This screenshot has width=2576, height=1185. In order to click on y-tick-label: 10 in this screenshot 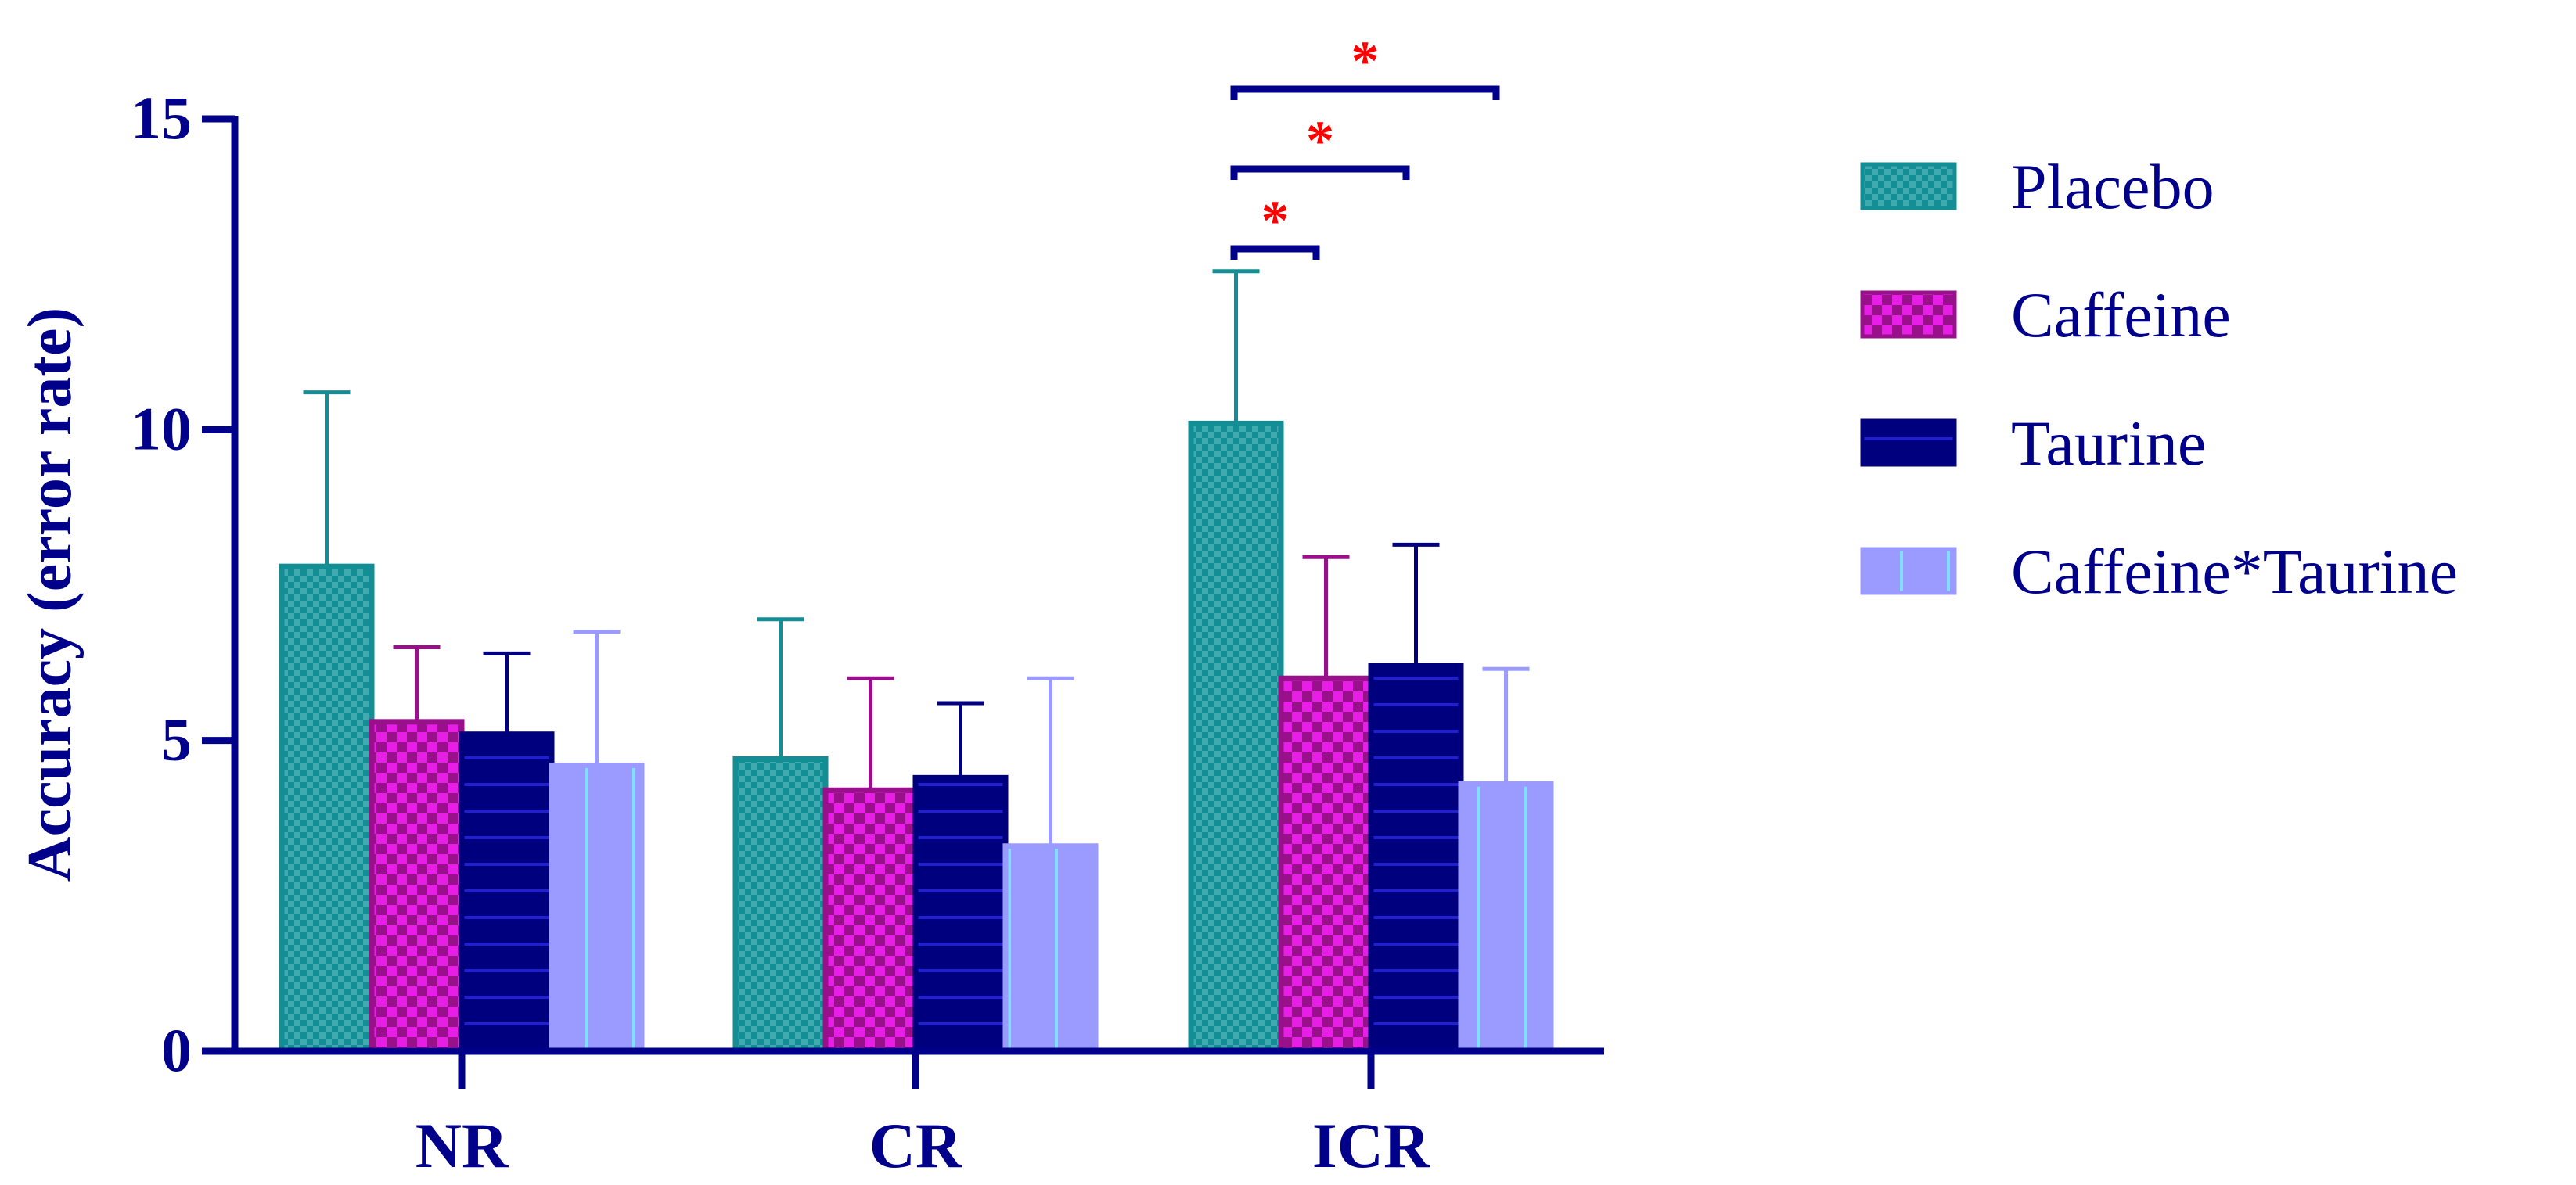, I will do `click(161, 428)`.